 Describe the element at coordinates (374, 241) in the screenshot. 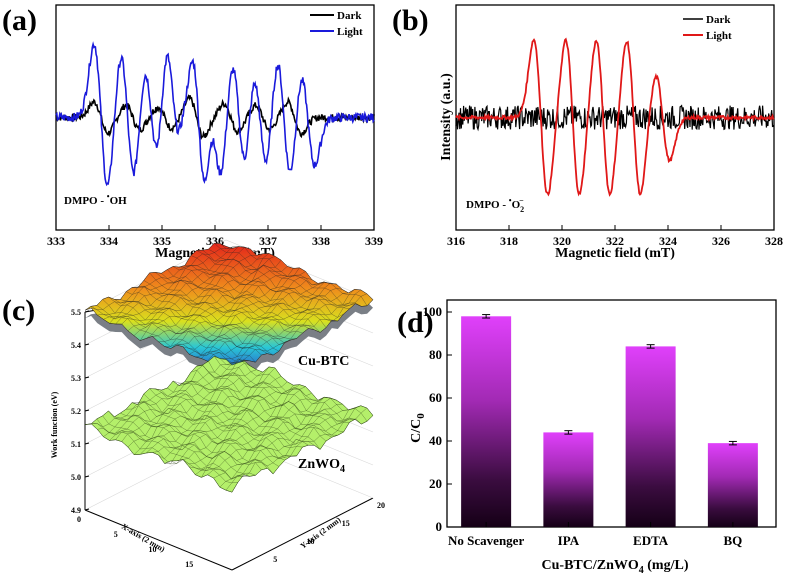

I see `xtick-label: 339` at that location.